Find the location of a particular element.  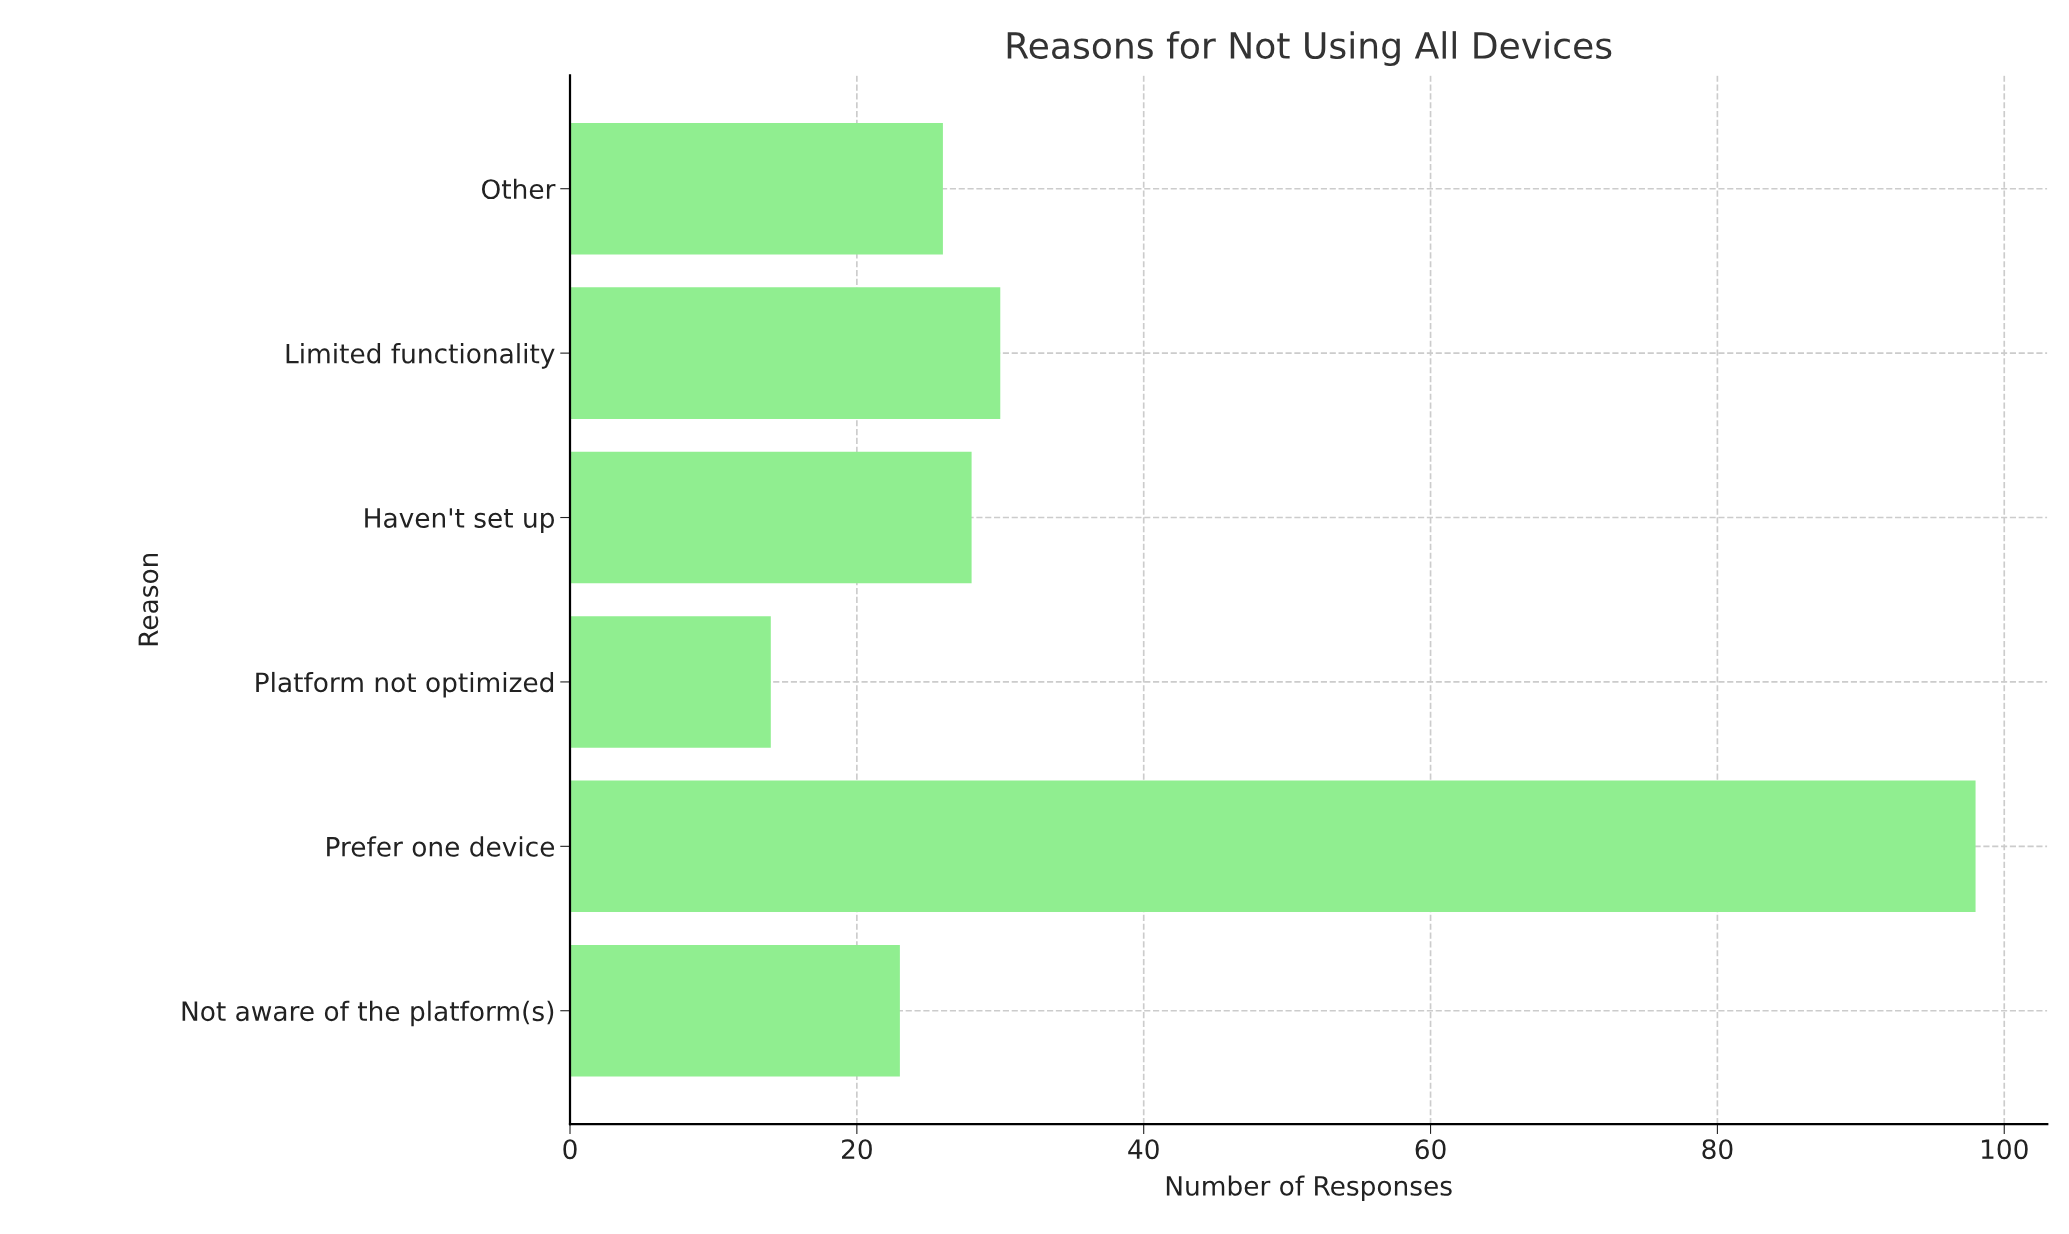

y-tick-label: Other is located at coordinates (518, 189).